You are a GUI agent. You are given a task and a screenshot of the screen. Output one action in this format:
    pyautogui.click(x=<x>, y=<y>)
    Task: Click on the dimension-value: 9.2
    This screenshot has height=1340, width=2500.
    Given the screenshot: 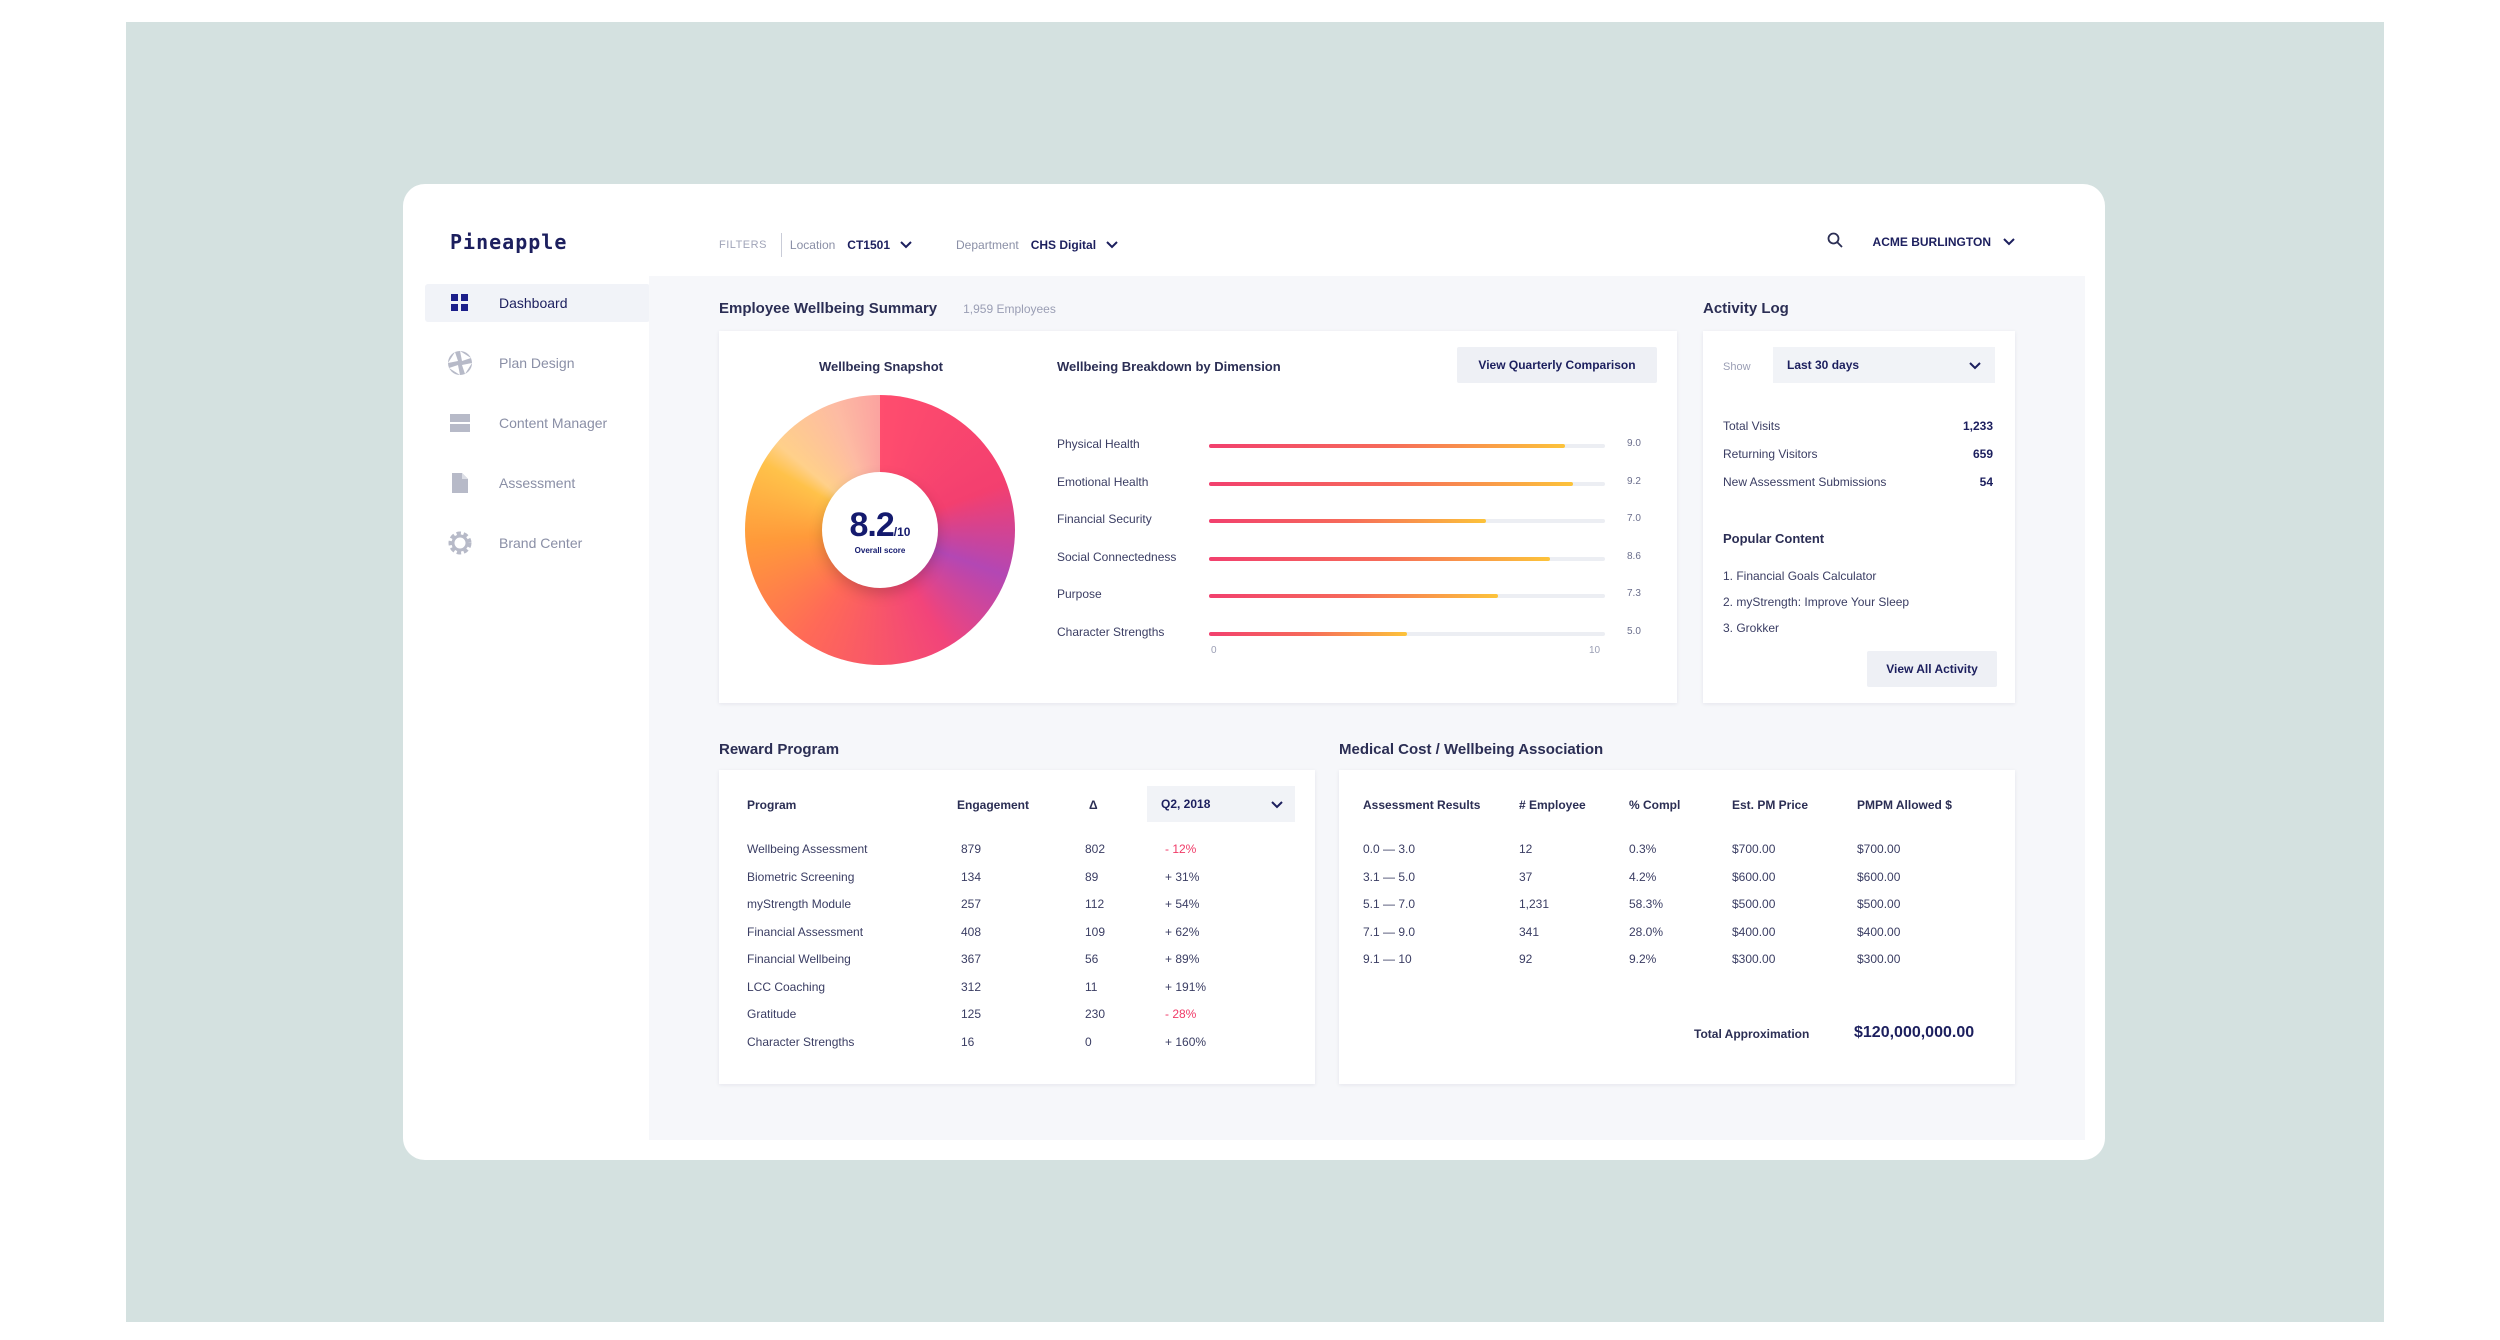 What is the action you would take?
    pyautogui.click(x=1634, y=481)
    